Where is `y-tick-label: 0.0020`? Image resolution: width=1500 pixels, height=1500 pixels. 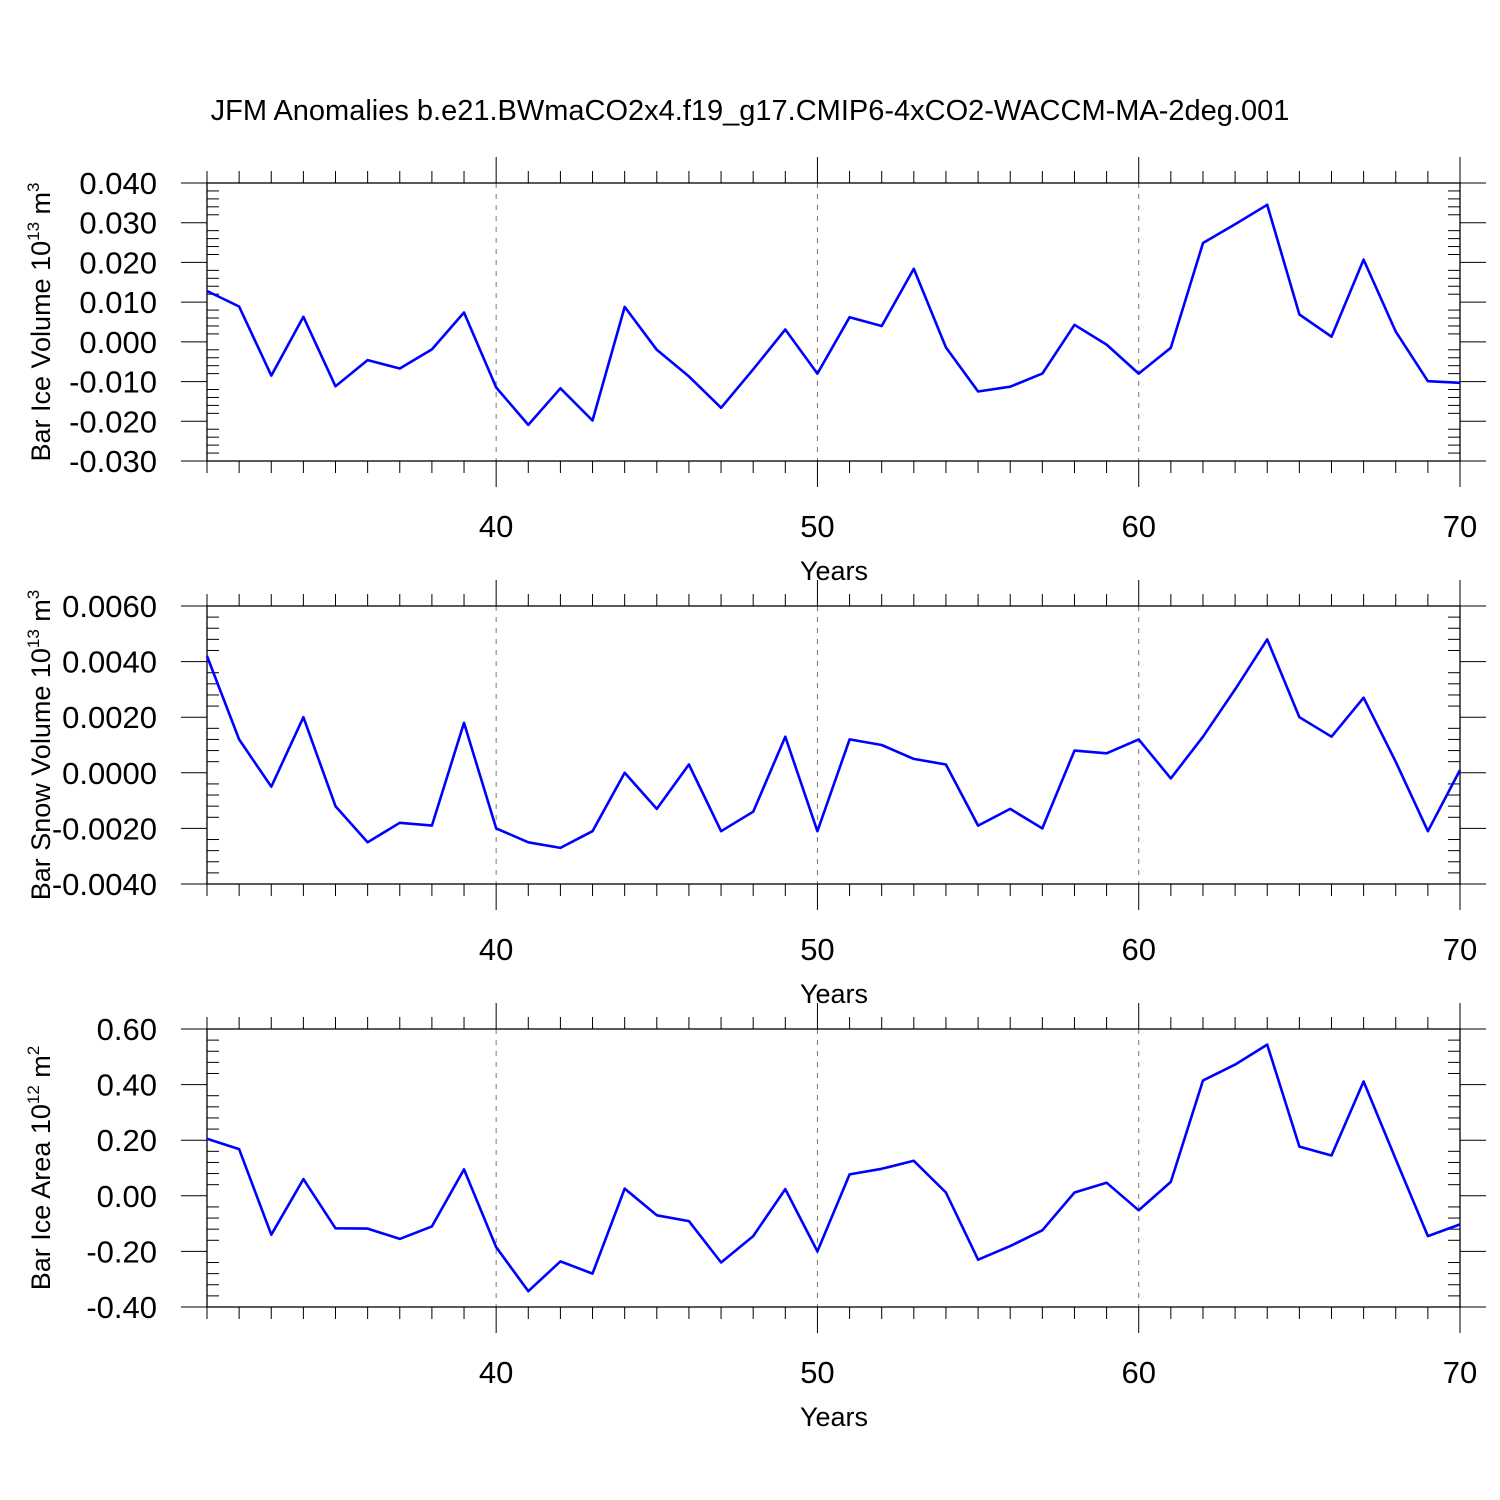
y-tick-label: 0.0020 is located at coordinates (109, 717).